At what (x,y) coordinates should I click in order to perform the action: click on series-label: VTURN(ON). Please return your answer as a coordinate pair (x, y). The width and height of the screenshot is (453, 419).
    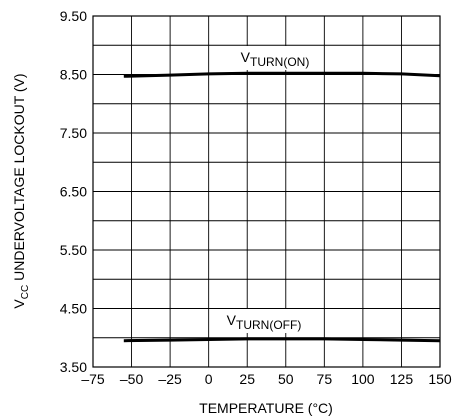
    Looking at the image, I should click on (275, 59).